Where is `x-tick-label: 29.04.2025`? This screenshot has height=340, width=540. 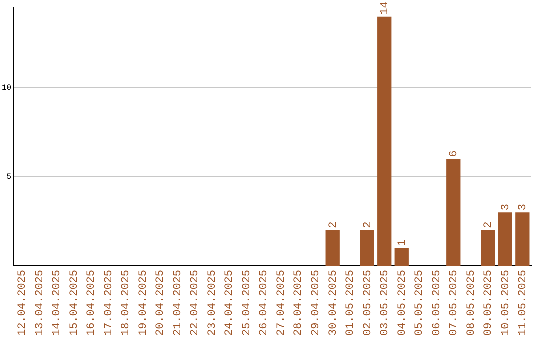 x-tick-label: 29.04.2025 is located at coordinates (316, 303).